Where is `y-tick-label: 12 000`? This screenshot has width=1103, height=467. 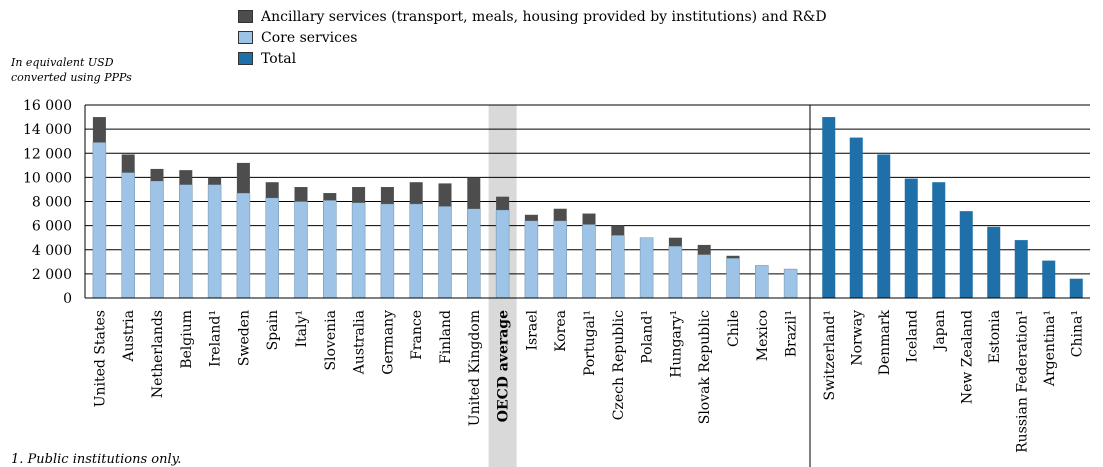 y-tick-label: 12 000 is located at coordinates (47, 154).